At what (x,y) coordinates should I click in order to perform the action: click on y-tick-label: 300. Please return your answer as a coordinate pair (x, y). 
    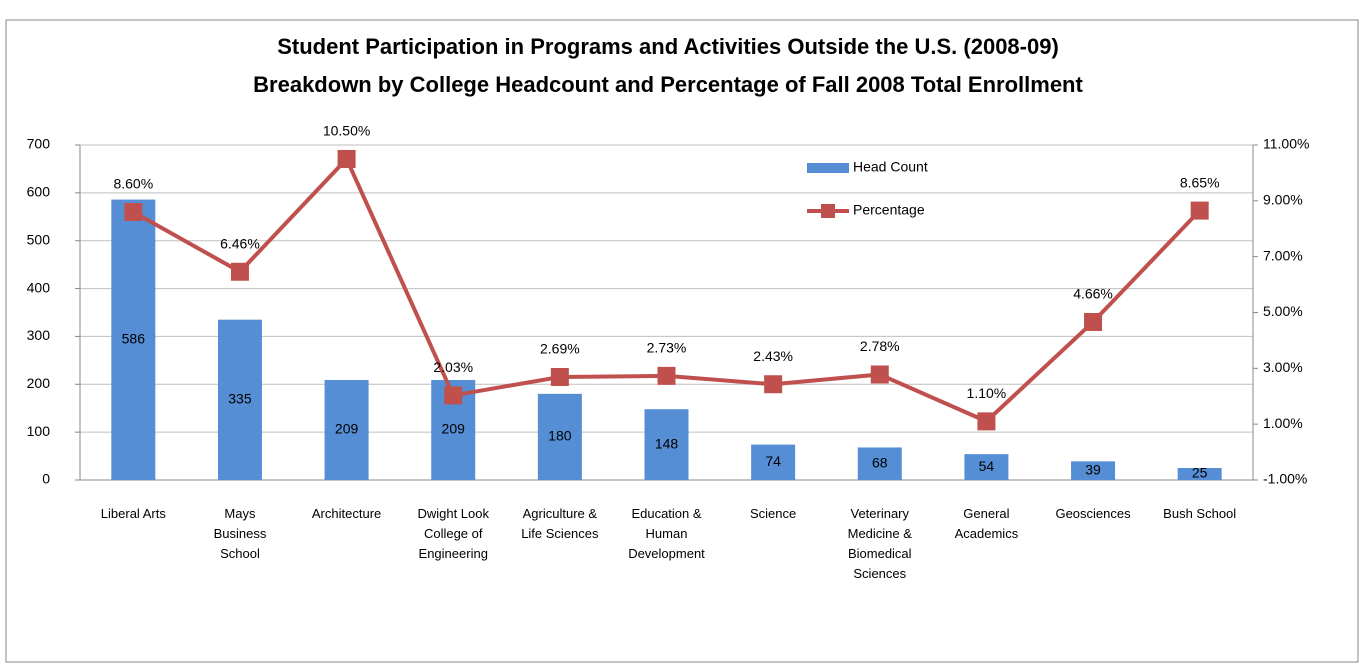
    Looking at the image, I should click on (39, 335).